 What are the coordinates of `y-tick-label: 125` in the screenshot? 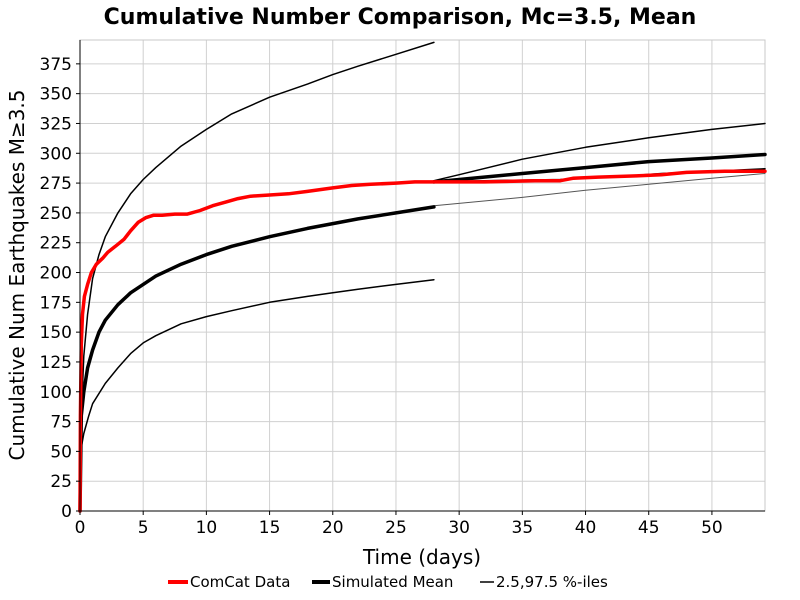 It's located at (56, 363).